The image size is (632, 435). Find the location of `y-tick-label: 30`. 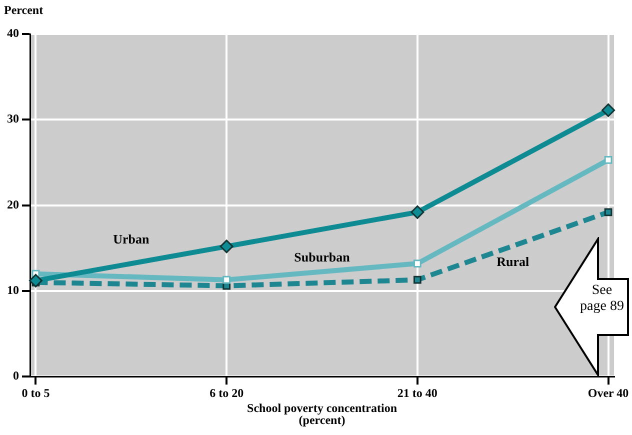

y-tick-label: 30 is located at coordinates (13, 119).